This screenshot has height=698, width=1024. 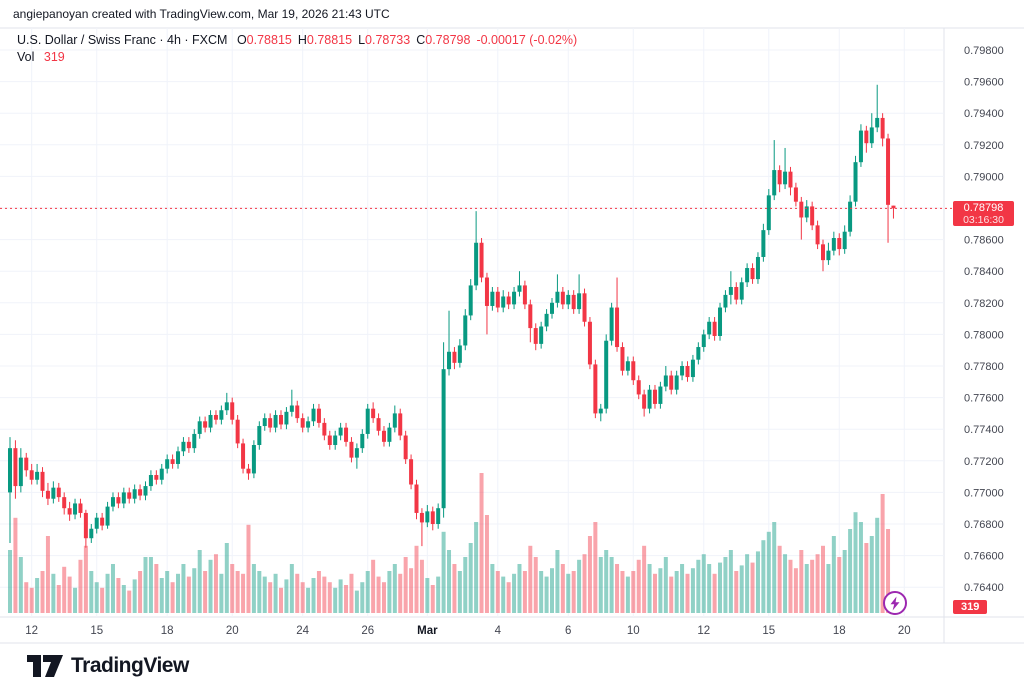 I want to click on price-axis-label: 0.78600, so click(x=984, y=241).